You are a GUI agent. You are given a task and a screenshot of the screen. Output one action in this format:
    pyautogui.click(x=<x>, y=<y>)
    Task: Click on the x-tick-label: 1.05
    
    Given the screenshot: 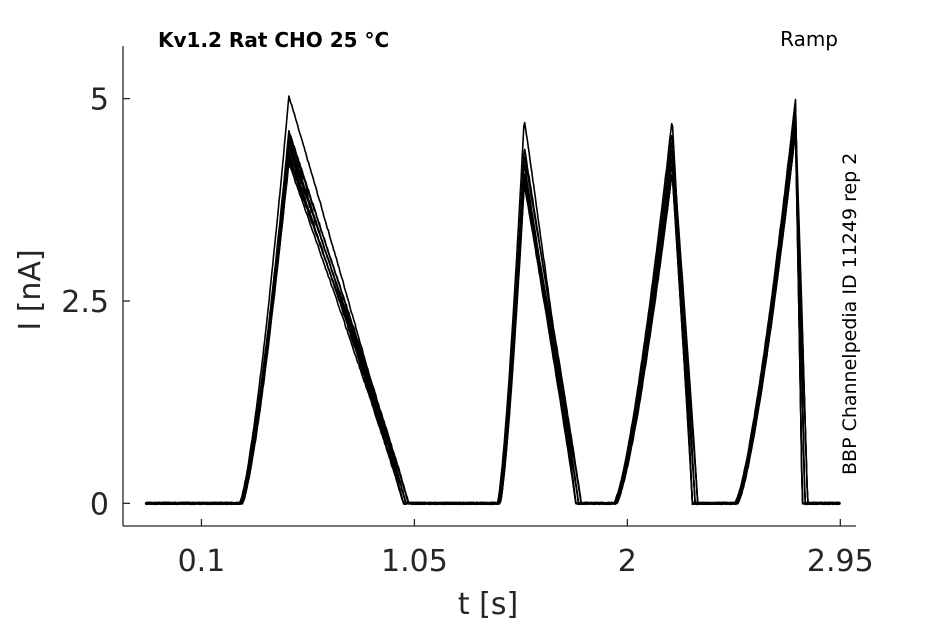 What is the action you would take?
    pyautogui.click(x=414, y=561)
    